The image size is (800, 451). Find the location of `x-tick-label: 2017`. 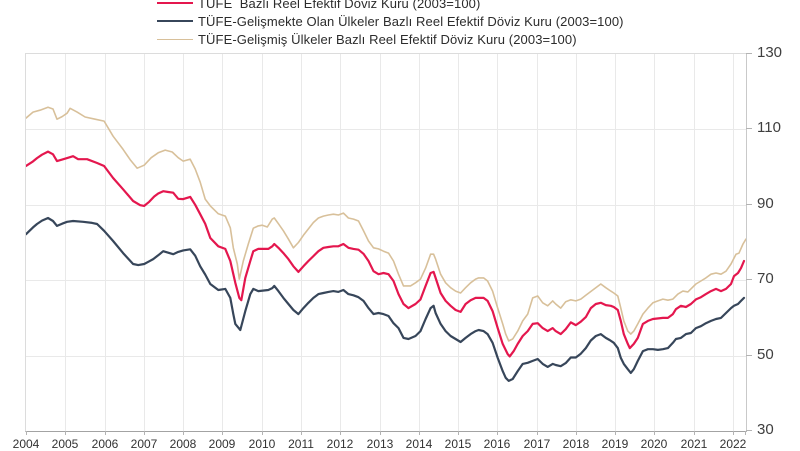

x-tick-label: 2017 is located at coordinates (537, 444).